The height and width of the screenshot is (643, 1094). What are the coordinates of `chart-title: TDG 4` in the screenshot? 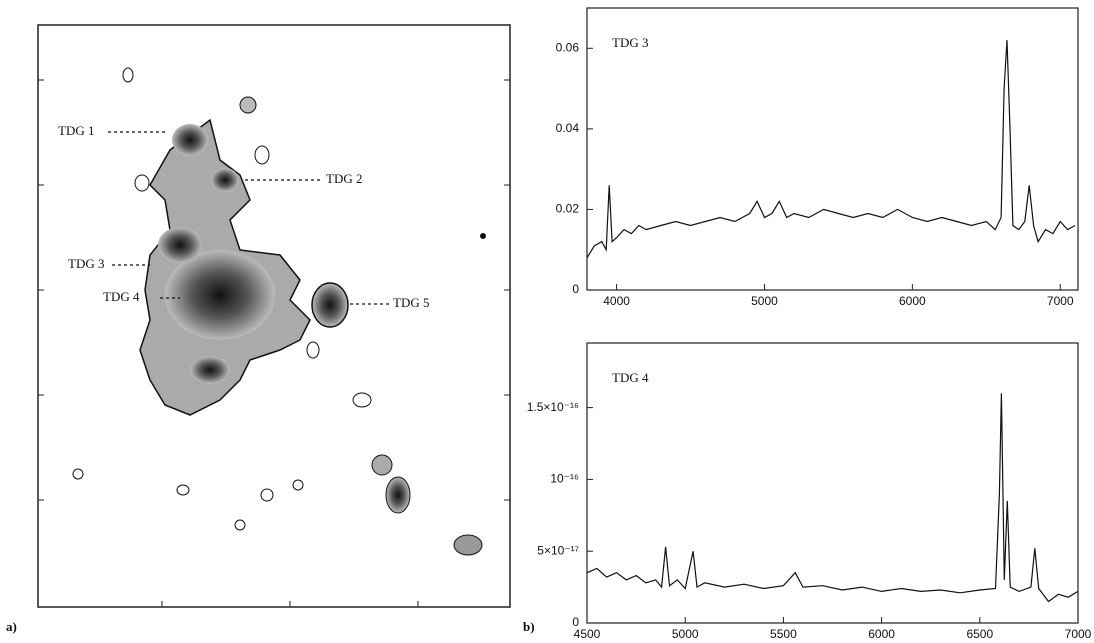 It's located at (630, 377).